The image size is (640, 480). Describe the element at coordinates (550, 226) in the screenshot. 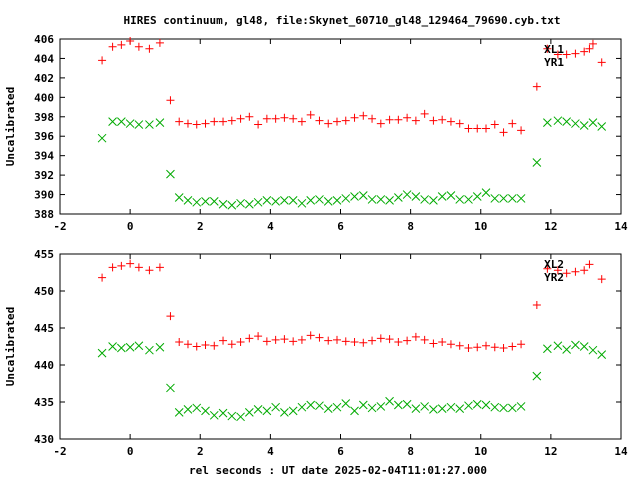

I see `x-tick-label: 12` at that location.